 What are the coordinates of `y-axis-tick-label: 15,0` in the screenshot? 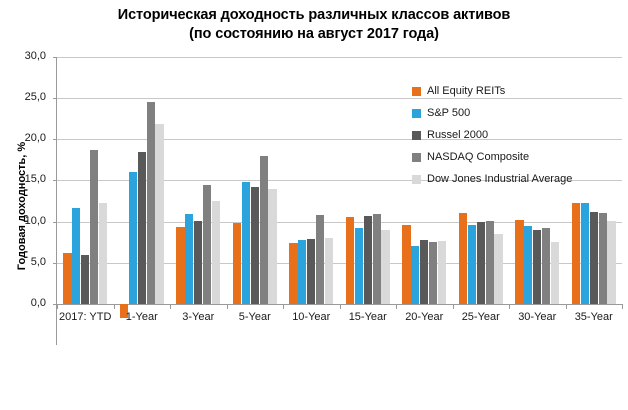 It's located at (35, 179).